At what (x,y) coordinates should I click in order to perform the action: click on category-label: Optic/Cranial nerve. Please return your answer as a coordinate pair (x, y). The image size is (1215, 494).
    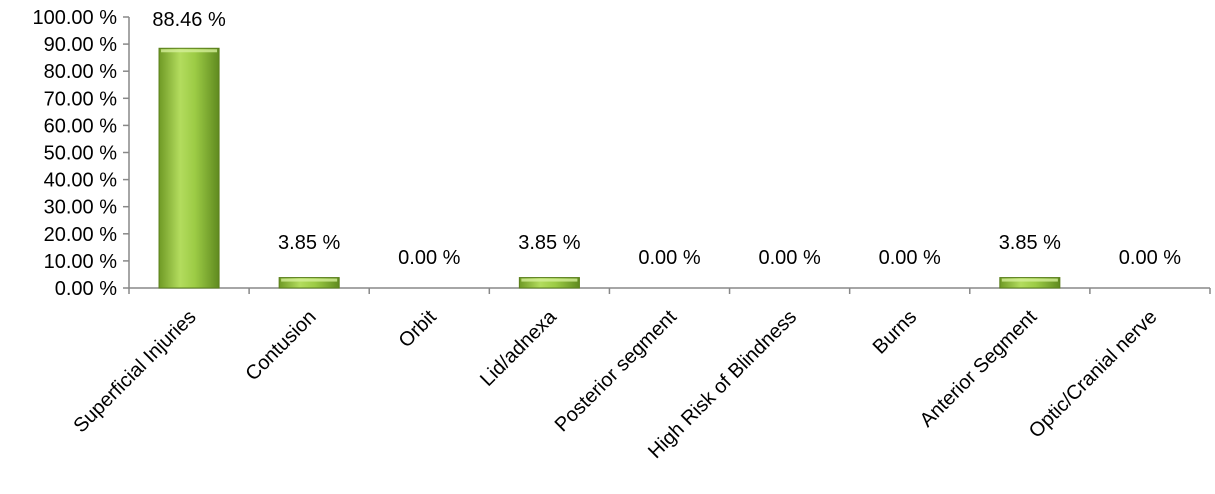
    Looking at the image, I should click on (1093, 374).